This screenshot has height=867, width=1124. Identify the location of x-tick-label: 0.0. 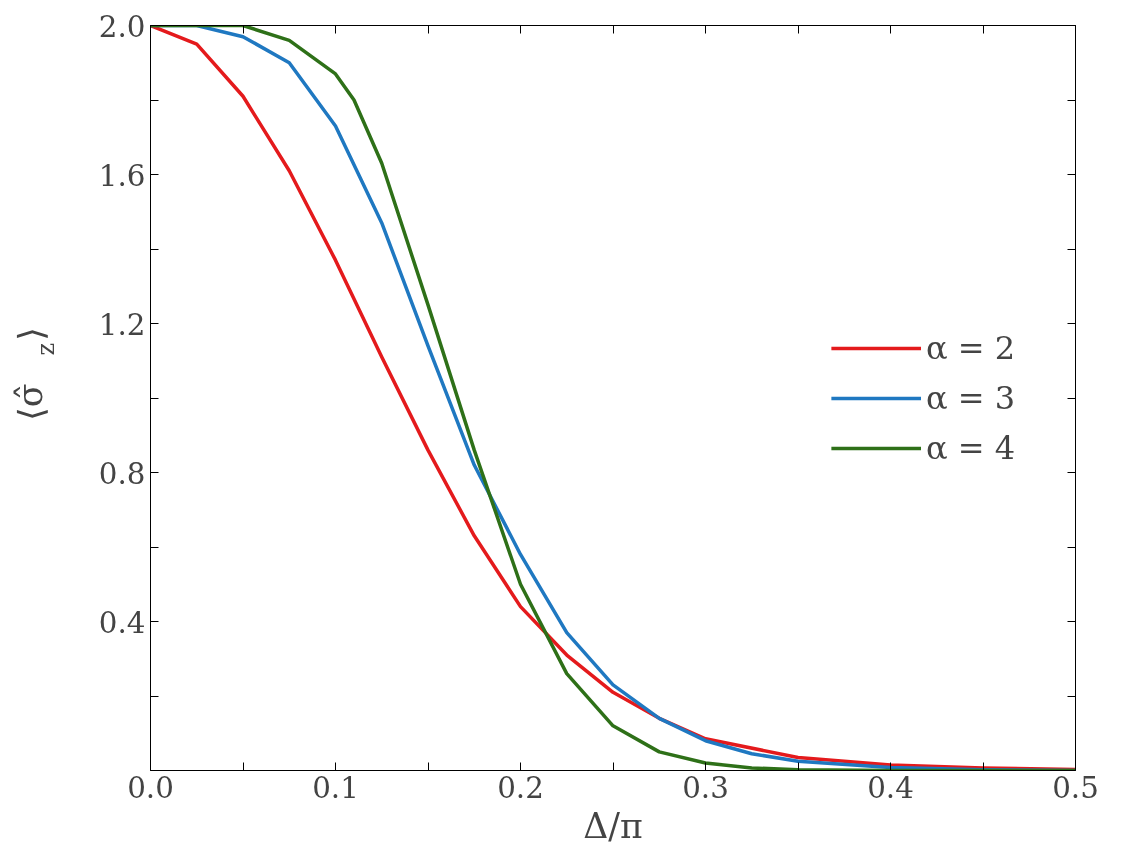
(150, 787).